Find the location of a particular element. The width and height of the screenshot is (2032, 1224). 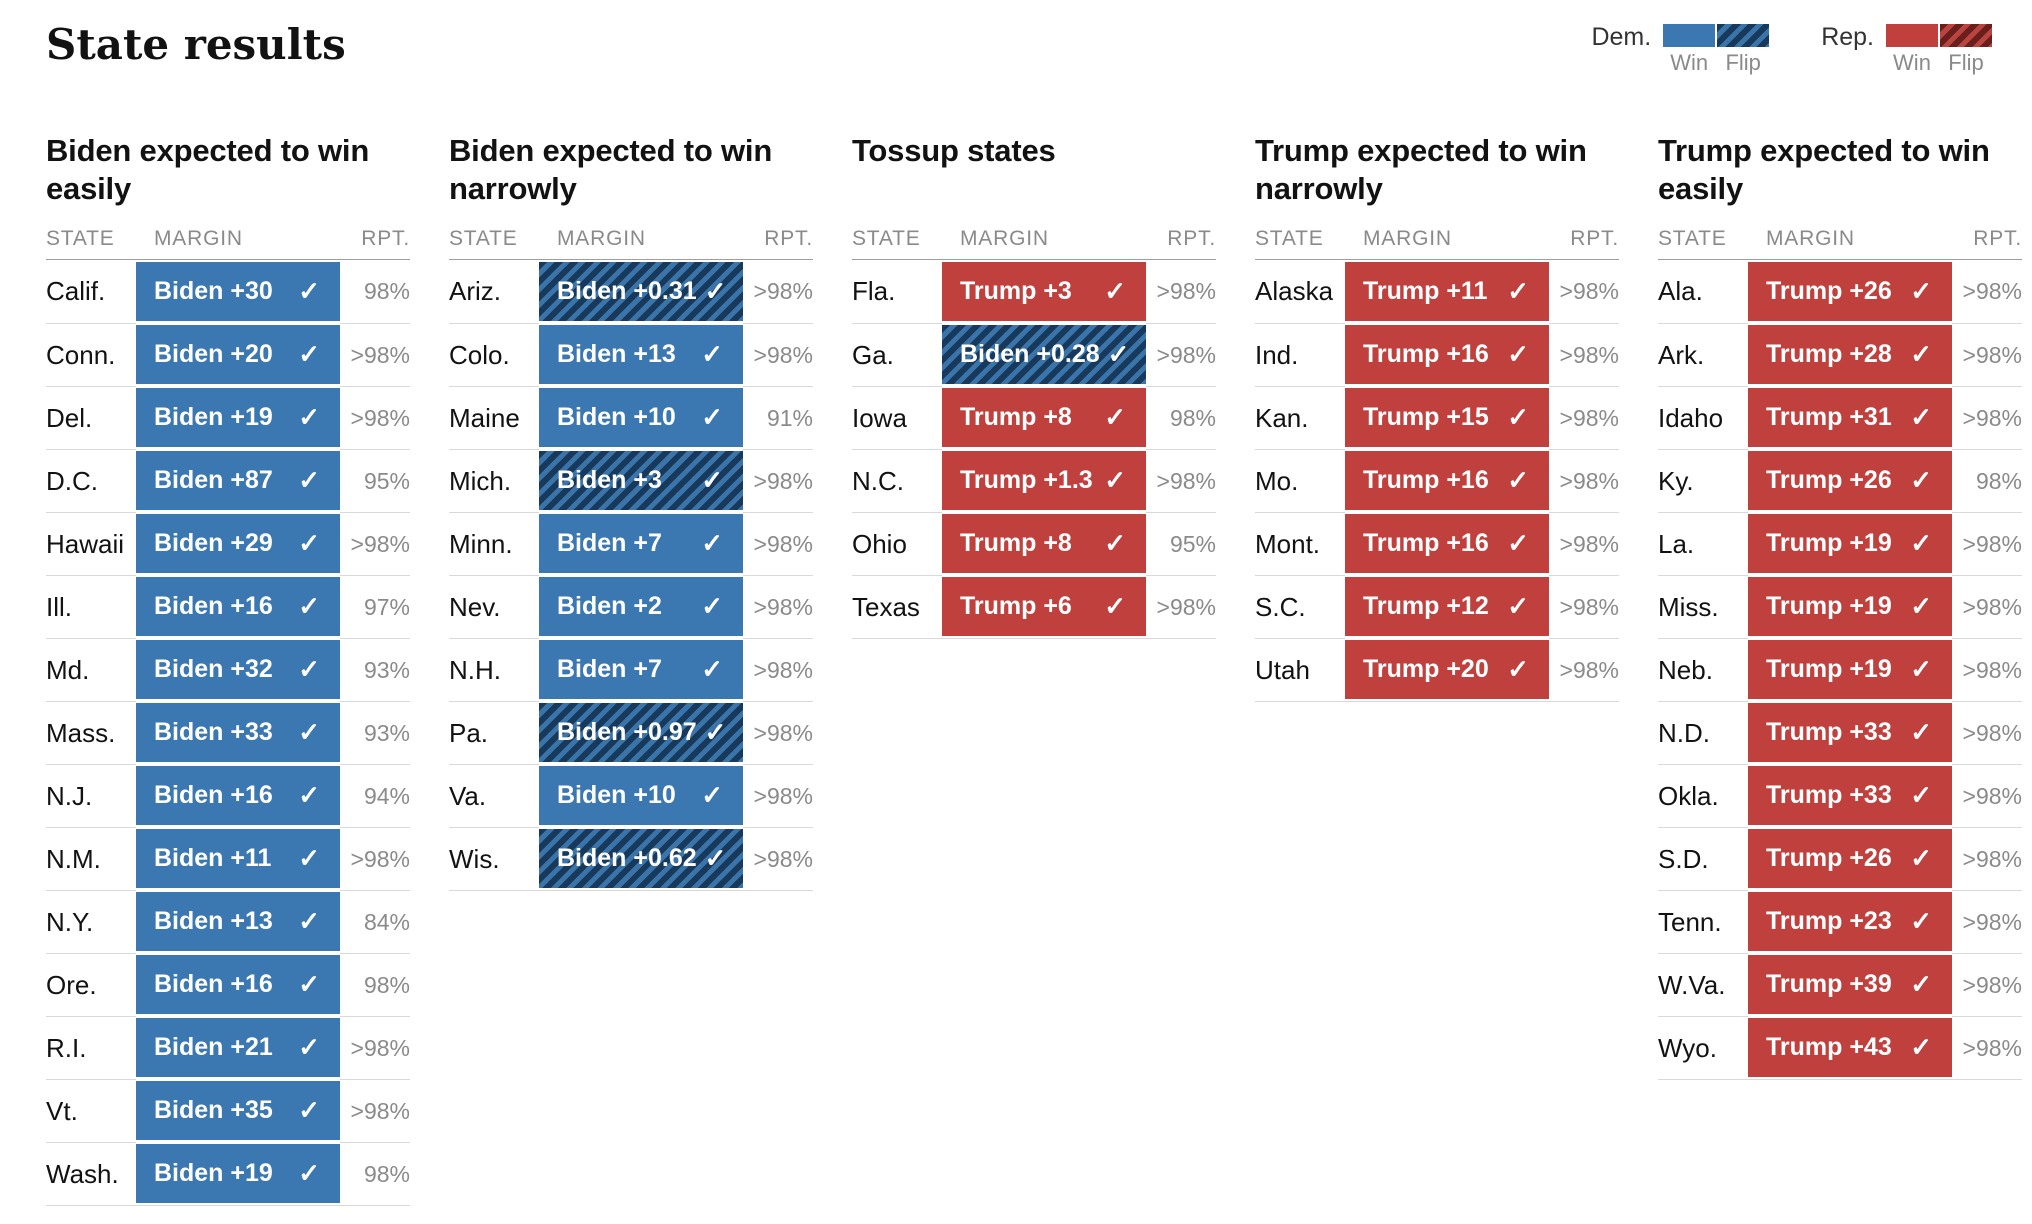

margin-bar-cell: Biden +0.31 ✓ is located at coordinates (641, 291).